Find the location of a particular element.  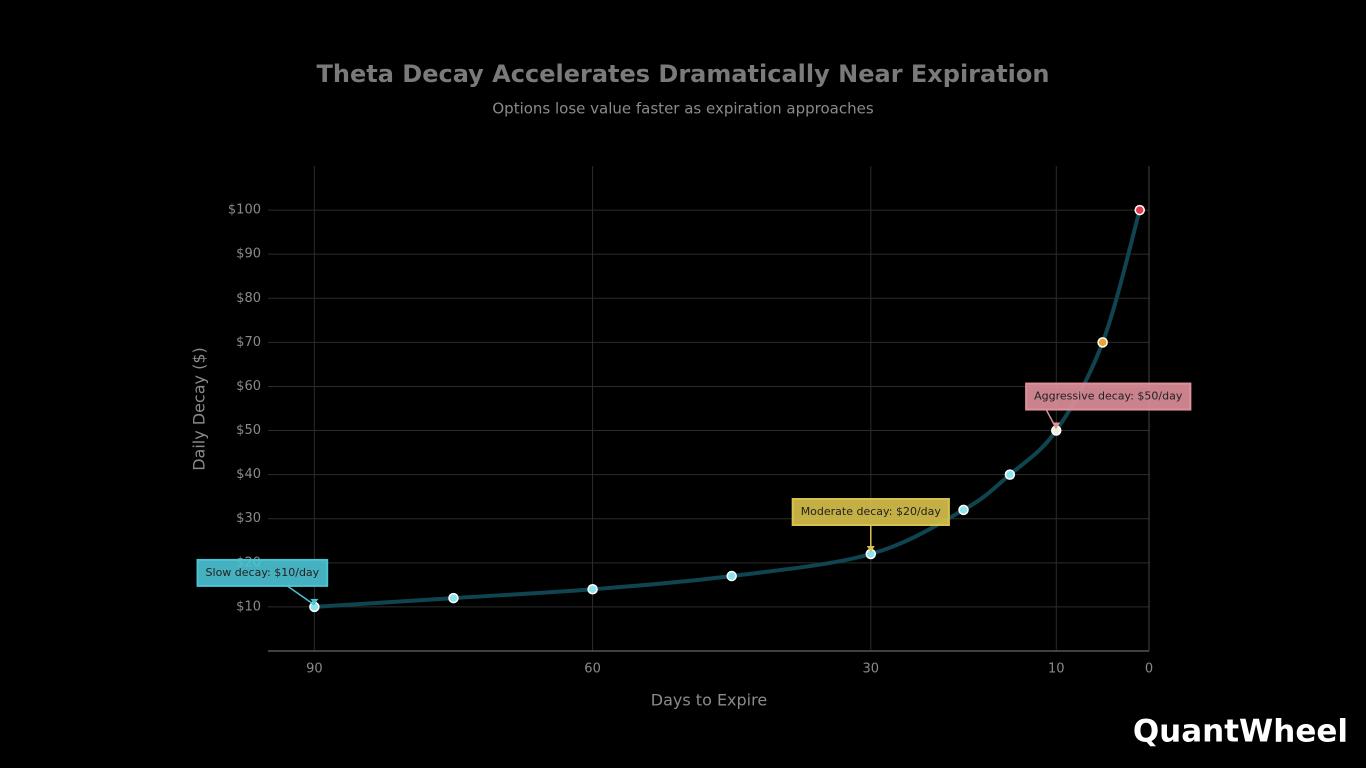

brand-watermark: QuantWheel is located at coordinates (1240, 732).